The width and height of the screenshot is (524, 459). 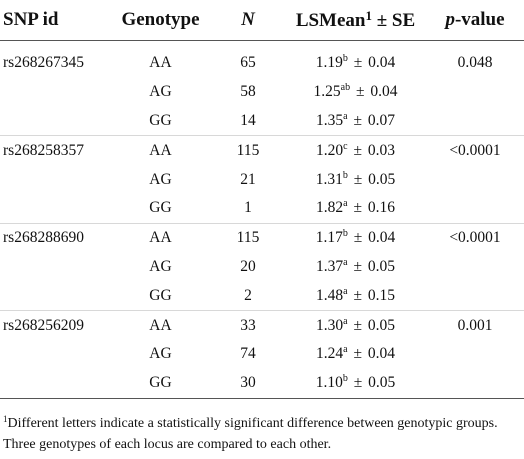 What do you see at coordinates (248, 208) in the screenshot?
I see `n-cell: 1` at bounding box center [248, 208].